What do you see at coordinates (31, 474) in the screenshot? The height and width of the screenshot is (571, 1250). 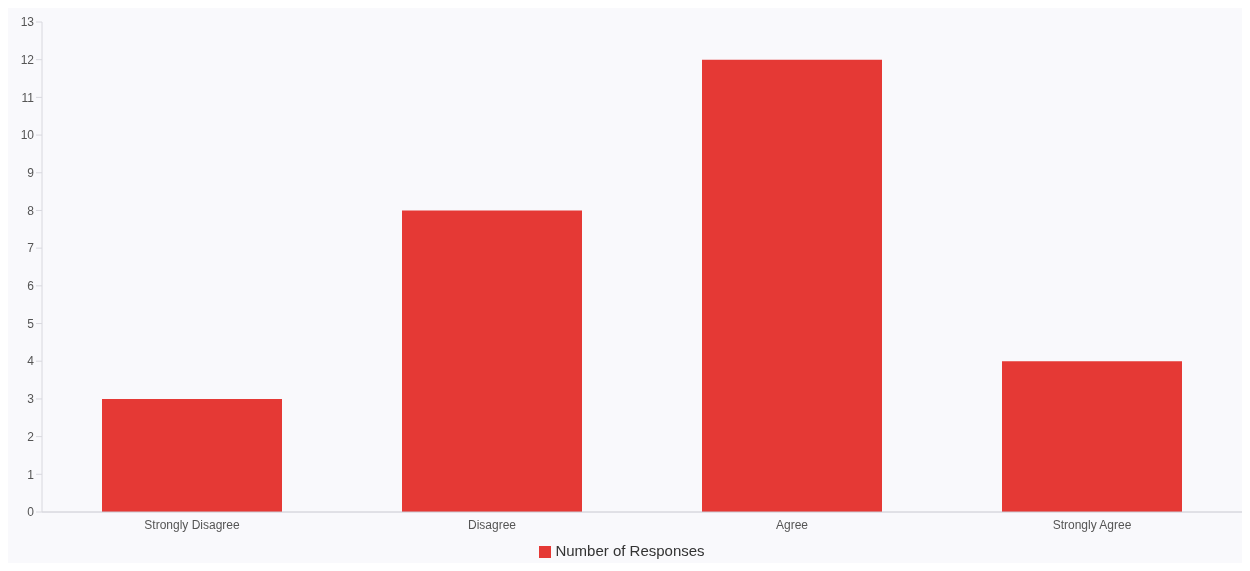 I see `y-tick-label: 1` at bounding box center [31, 474].